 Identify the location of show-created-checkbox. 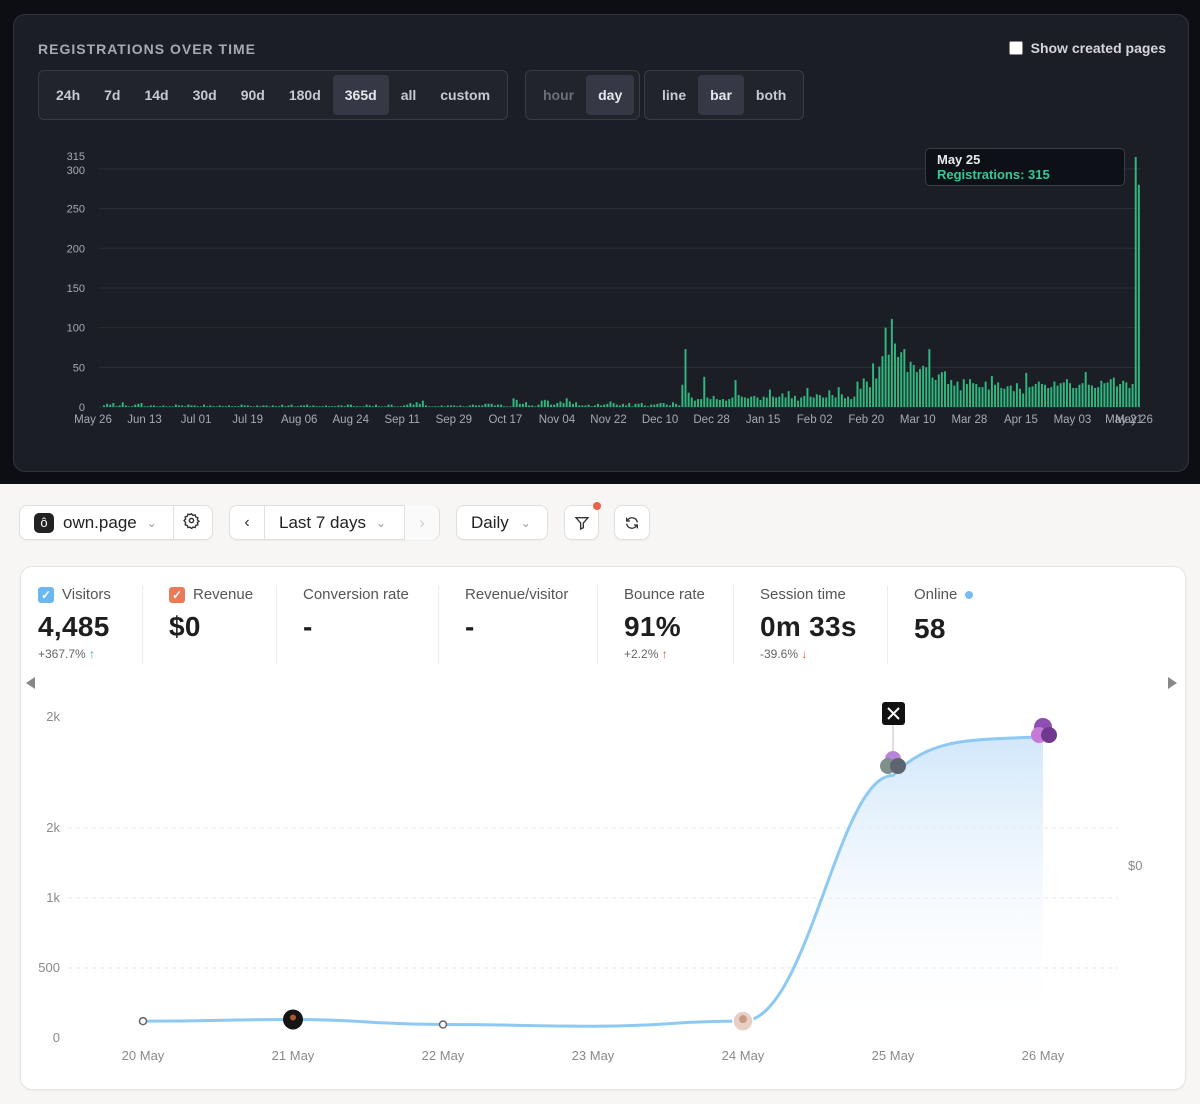
(1015, 48).